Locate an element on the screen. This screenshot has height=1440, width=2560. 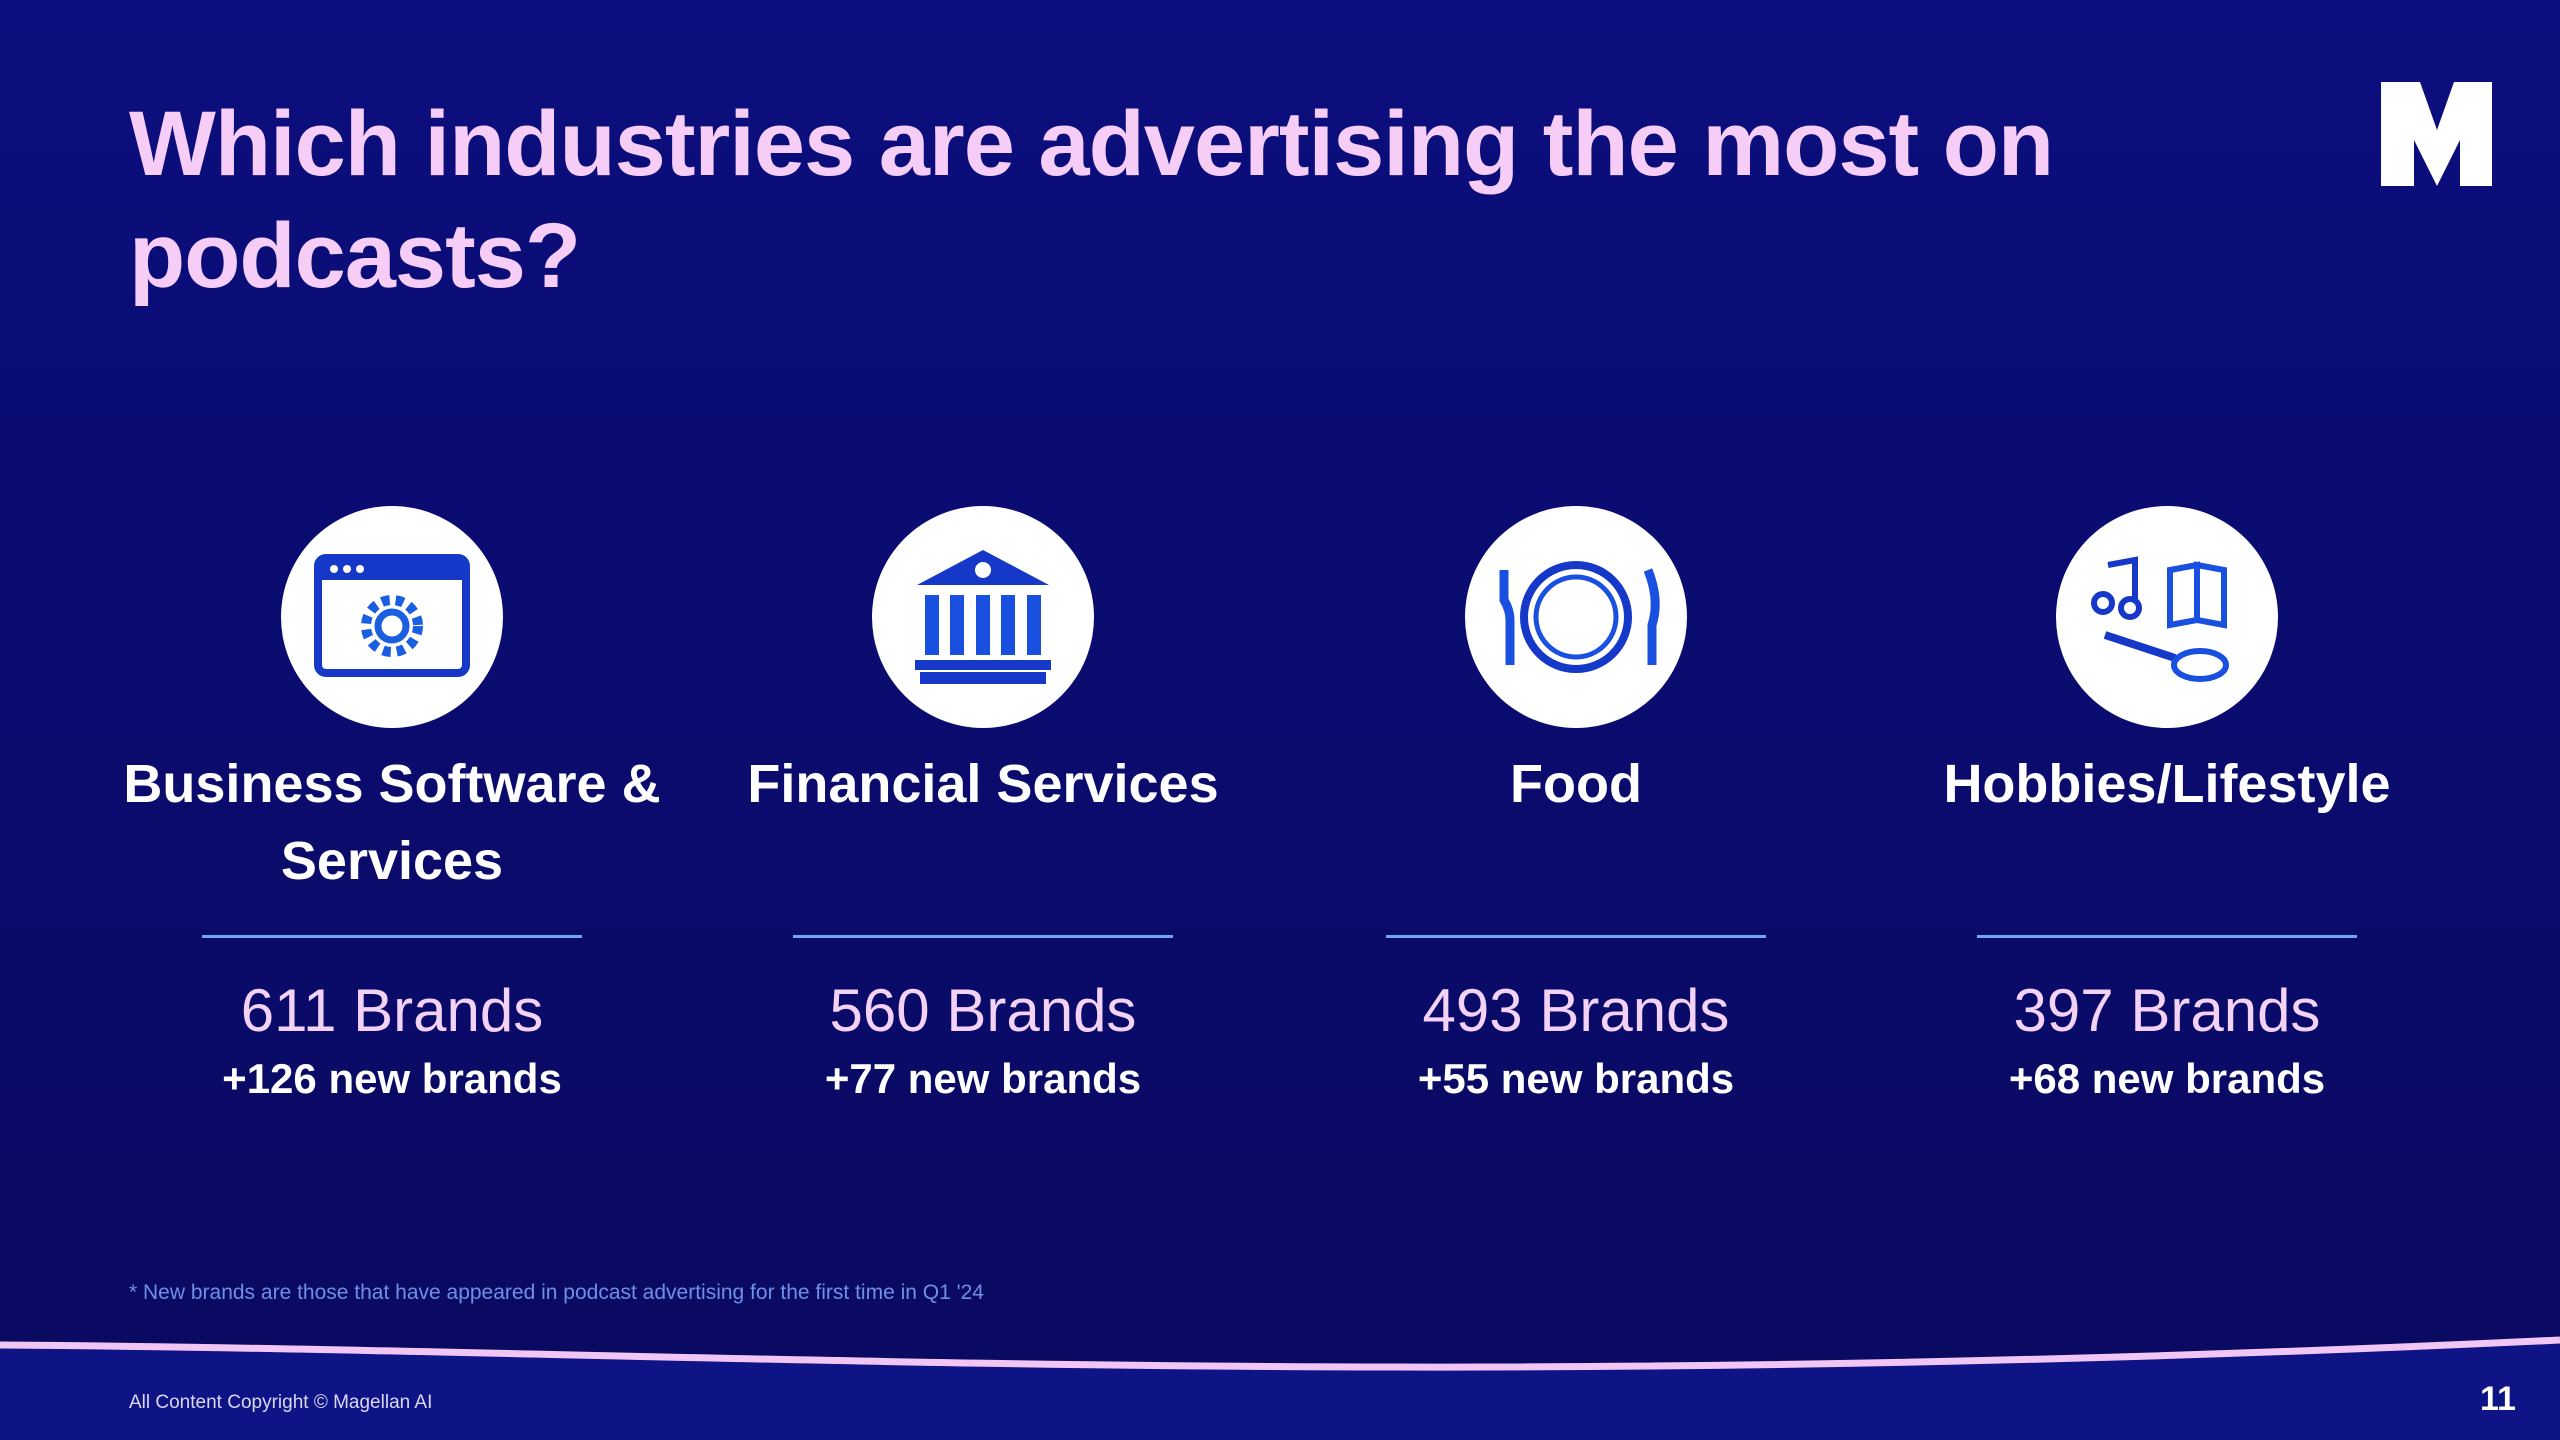
card-label: Business Software & Services is located at coordinates (392, 822).